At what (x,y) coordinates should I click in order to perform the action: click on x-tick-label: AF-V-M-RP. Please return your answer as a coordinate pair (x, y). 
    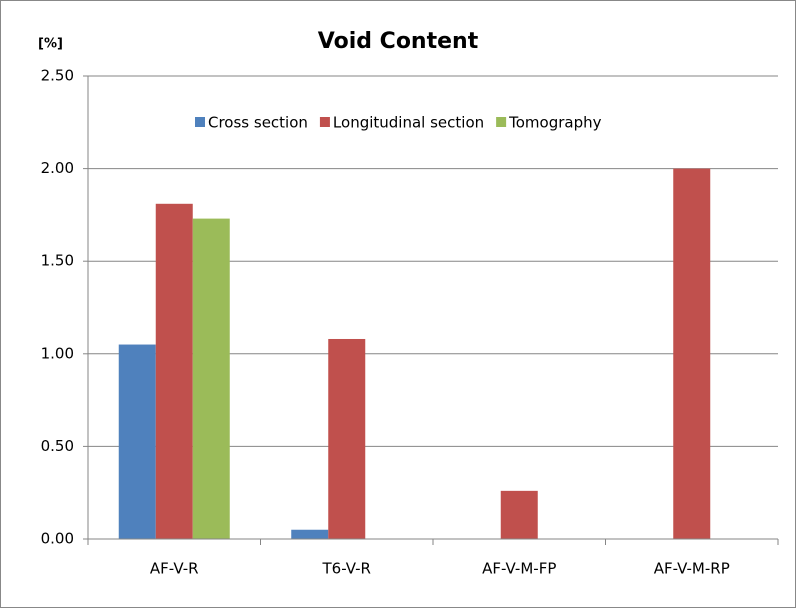
    Looking at the image, I should click on (692, 569).